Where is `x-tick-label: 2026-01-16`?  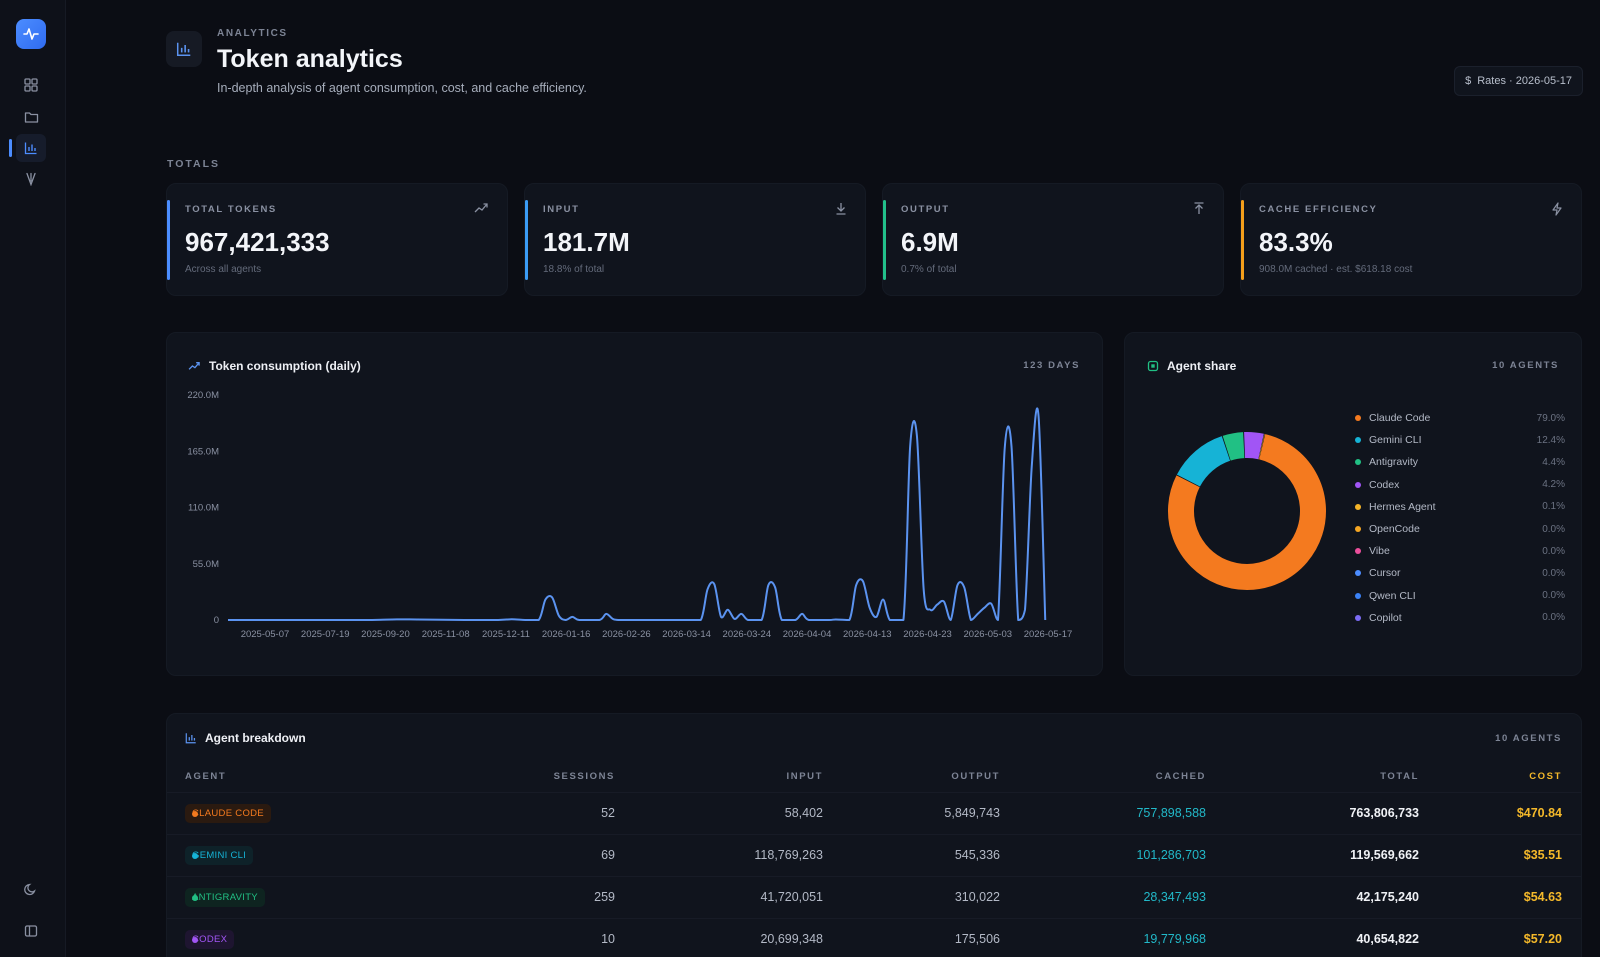 x-tick-label: 2026-01-16 is located at coordinates (566, 634).